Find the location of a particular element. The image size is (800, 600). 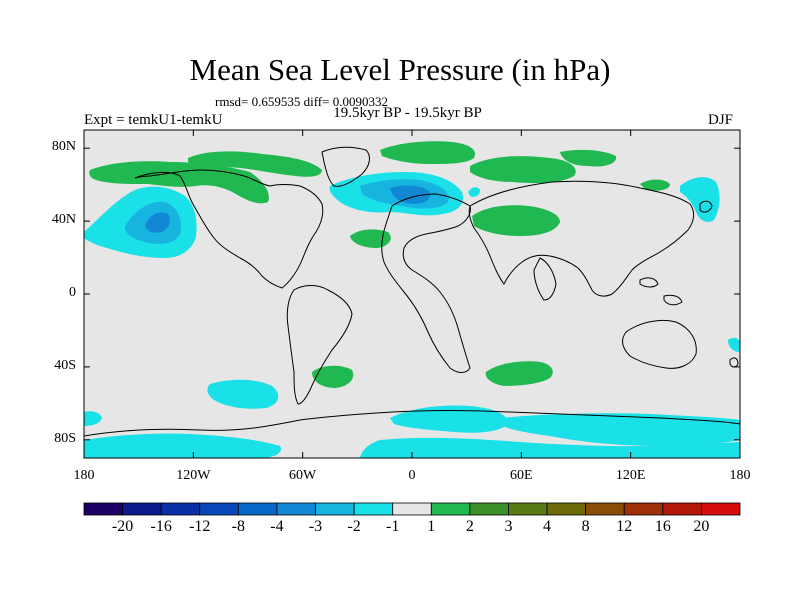

stats-line: rmsd= 0.659535 diff= 0.0090332 is located at coordinates (301, 101).